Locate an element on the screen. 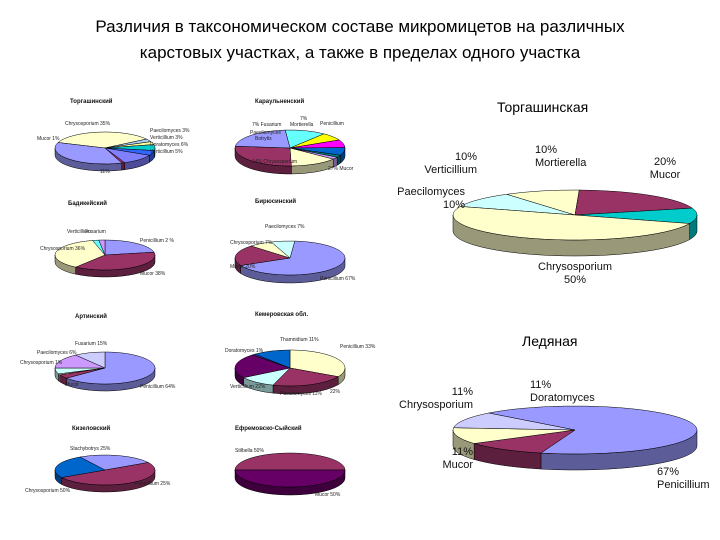 This screenshot has width=720, height=540. slice-label: 50% is located at coordinates (575, 280).